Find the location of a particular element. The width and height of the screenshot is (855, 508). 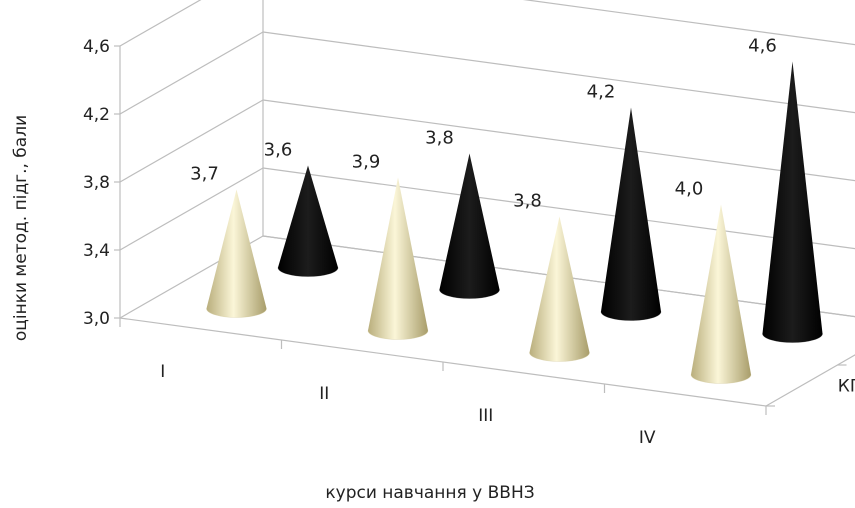

data-label-kg: 3,7 is located at coordinates (204, 174).